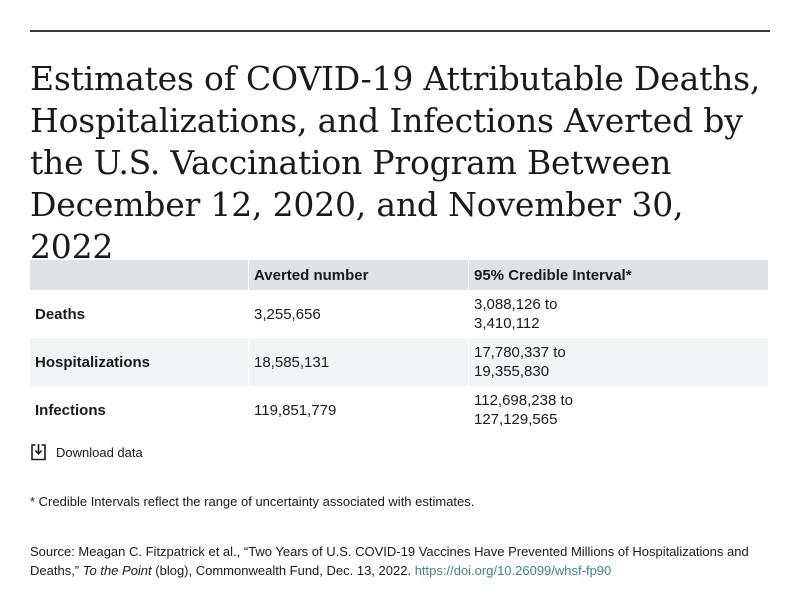 This screenshot has width=800, height=611. I want to click on download-icon, so click(38, 452).